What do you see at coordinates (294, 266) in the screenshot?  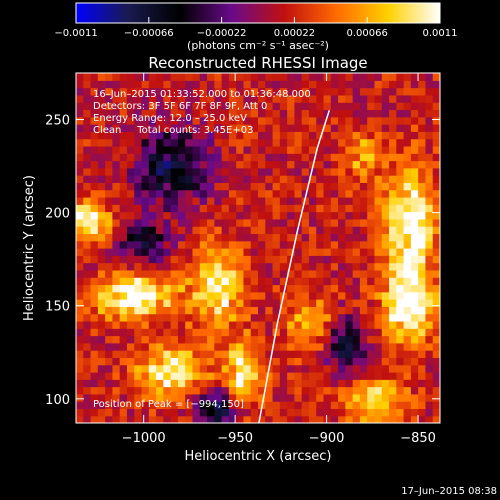 I see `solar-limb-line` at bounding box center [294, 266].